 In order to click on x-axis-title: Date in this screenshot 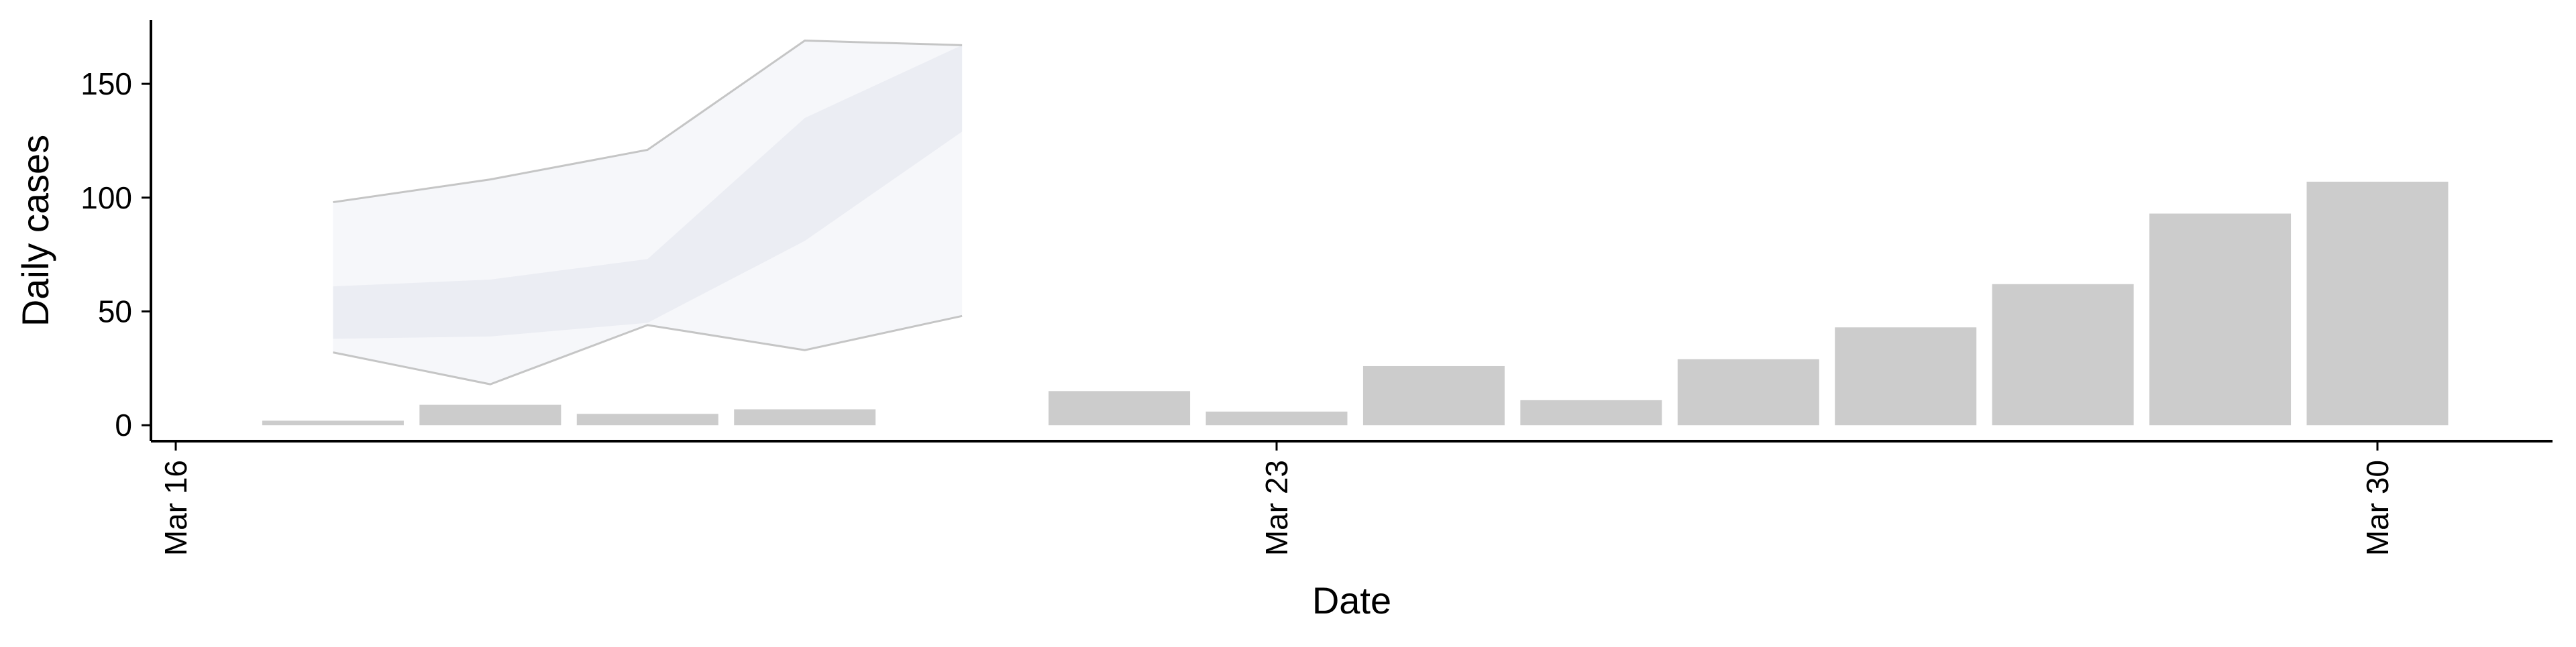, I will do `click(1351, 600)`.